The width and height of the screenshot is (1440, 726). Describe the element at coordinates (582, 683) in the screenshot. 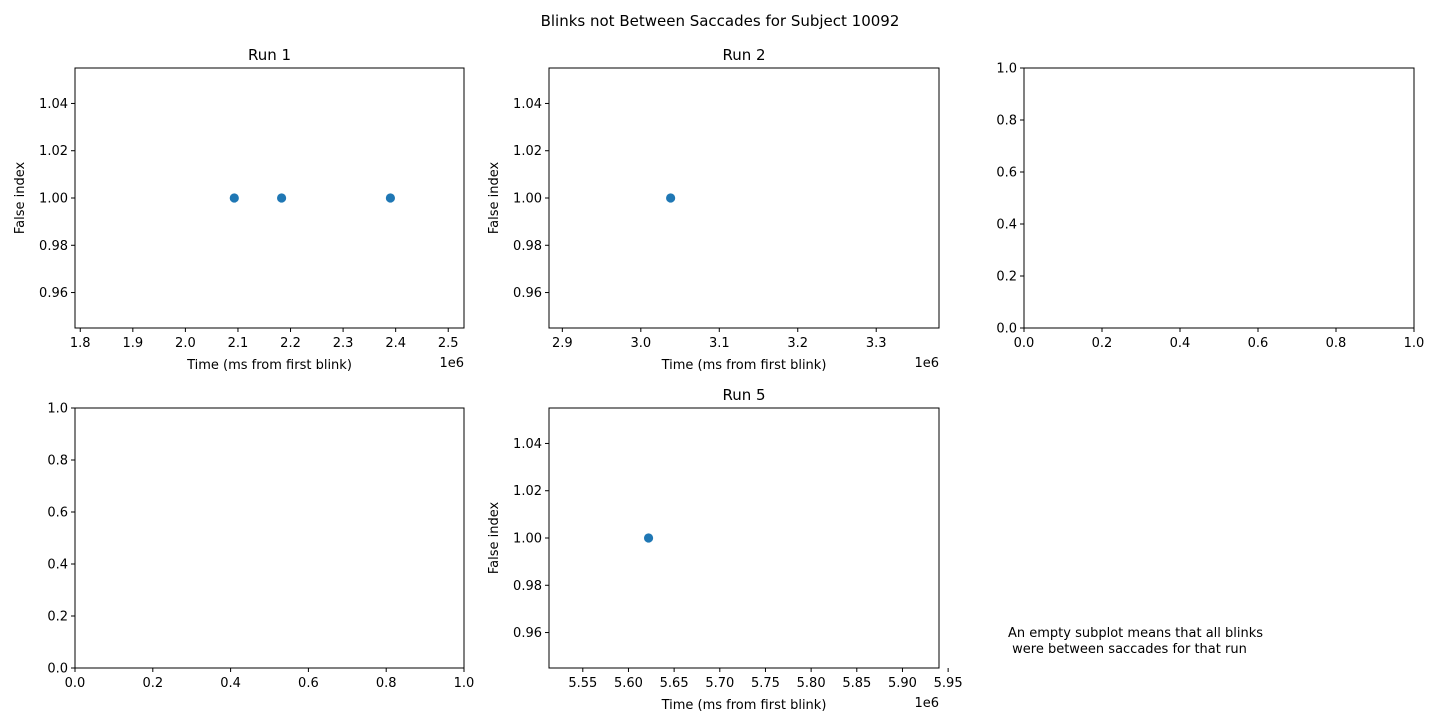

I see `x-tick-label: 5.55` at that location.